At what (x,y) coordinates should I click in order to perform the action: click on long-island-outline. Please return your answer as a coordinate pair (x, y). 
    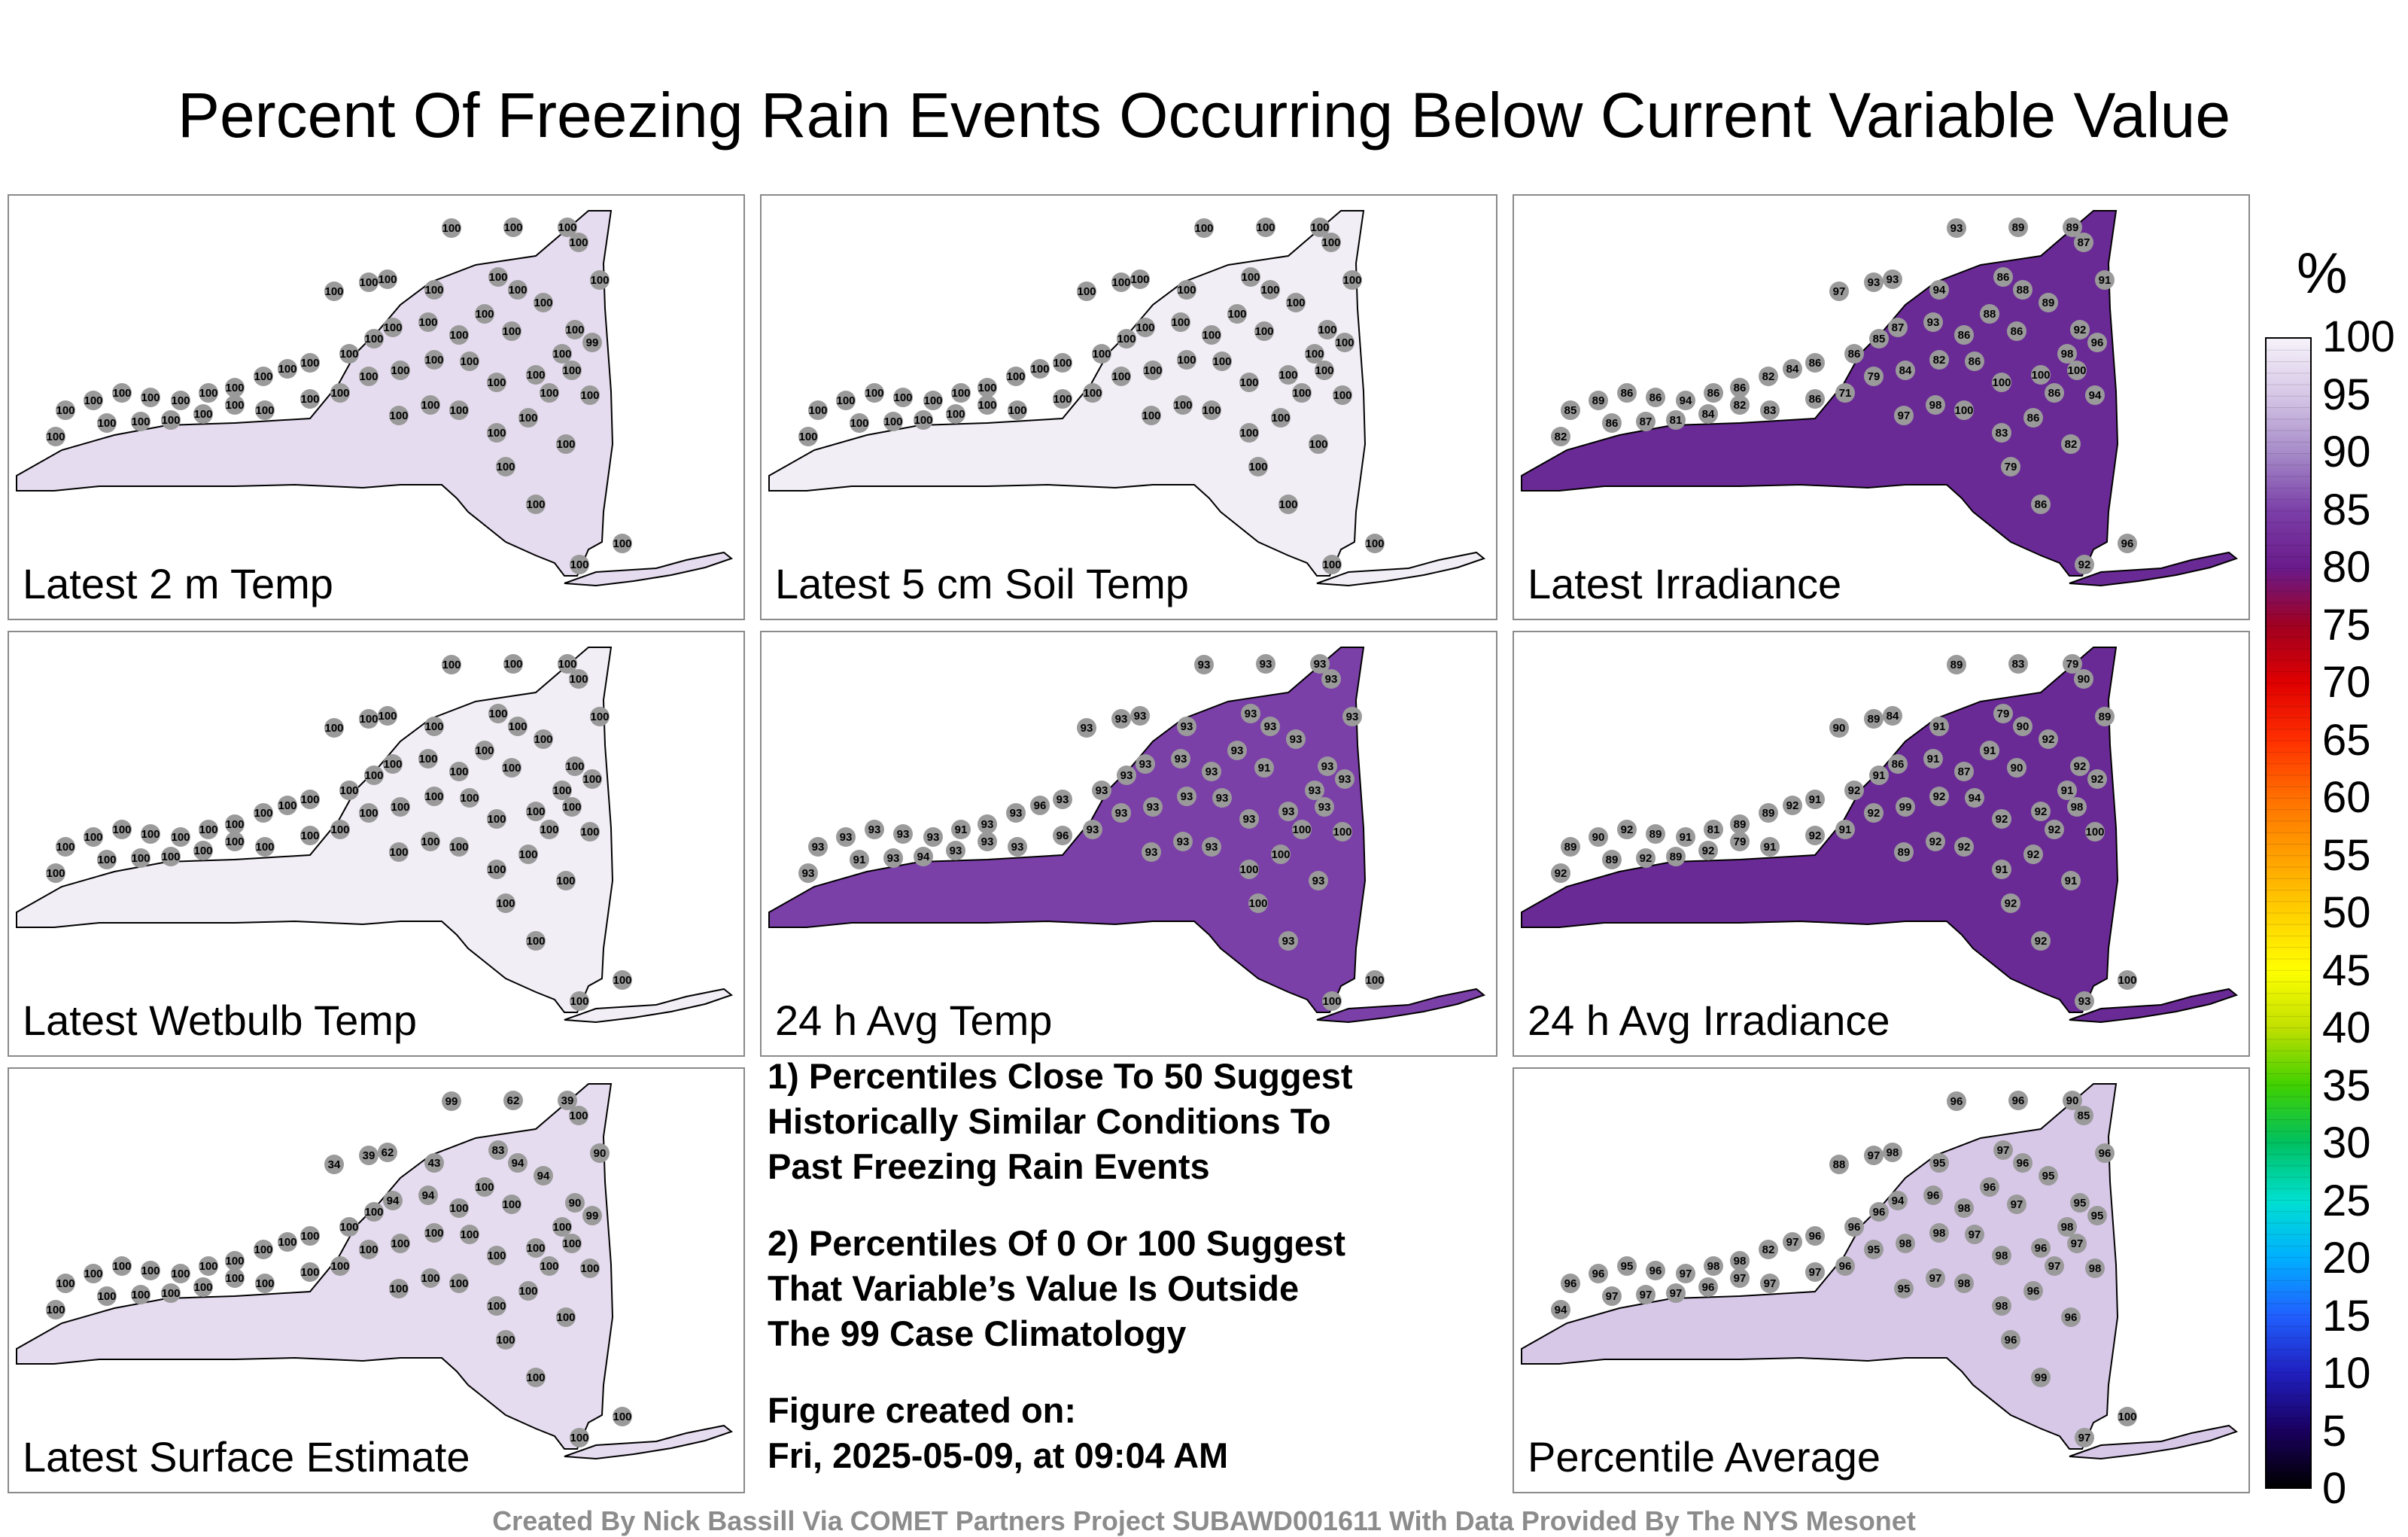
    Looking at the image, I should click on (2154, 1442).